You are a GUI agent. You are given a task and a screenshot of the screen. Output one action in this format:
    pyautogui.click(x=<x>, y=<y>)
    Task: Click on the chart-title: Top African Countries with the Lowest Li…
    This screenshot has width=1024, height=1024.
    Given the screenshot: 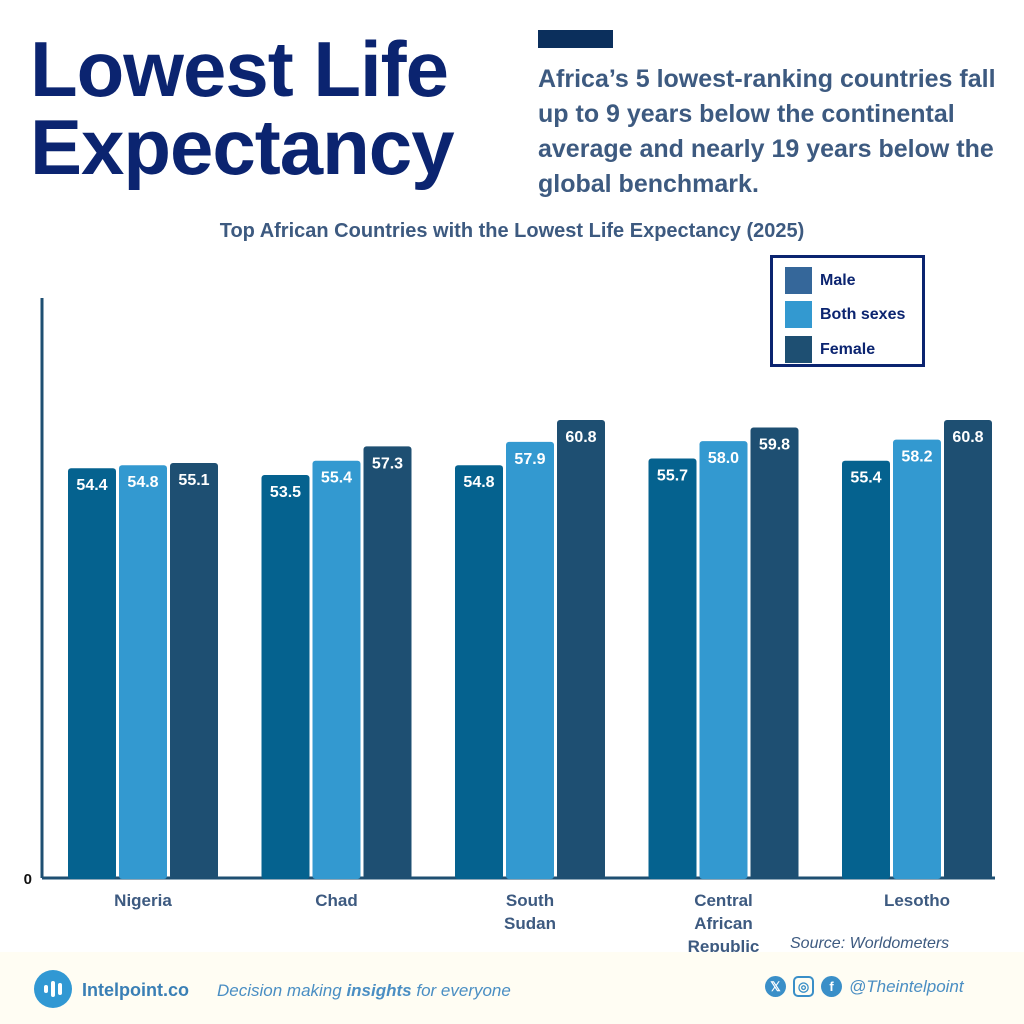 What is the action you would take?
    pyautogui.click(x=512, y=231)
    